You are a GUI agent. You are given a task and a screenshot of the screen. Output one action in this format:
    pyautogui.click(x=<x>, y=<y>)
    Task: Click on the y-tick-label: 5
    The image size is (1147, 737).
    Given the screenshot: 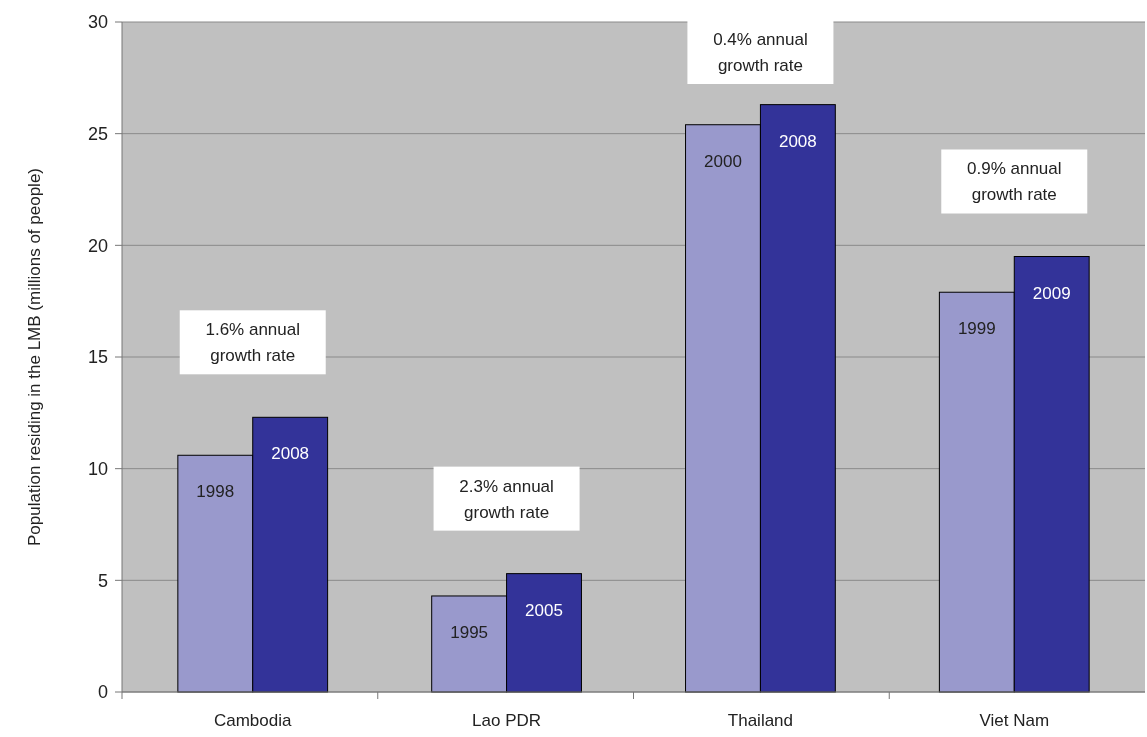 What is the action you would take?
    pyautogui.click(x=102, y=580)
    